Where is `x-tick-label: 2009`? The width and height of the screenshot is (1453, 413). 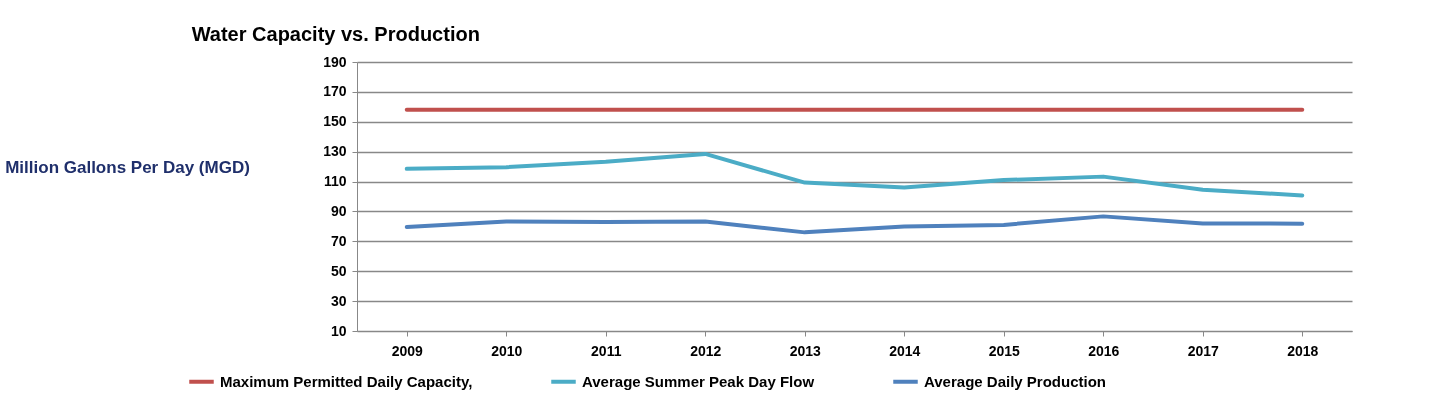
x-tick-label: 2009 is located at coordinates (407, 350).